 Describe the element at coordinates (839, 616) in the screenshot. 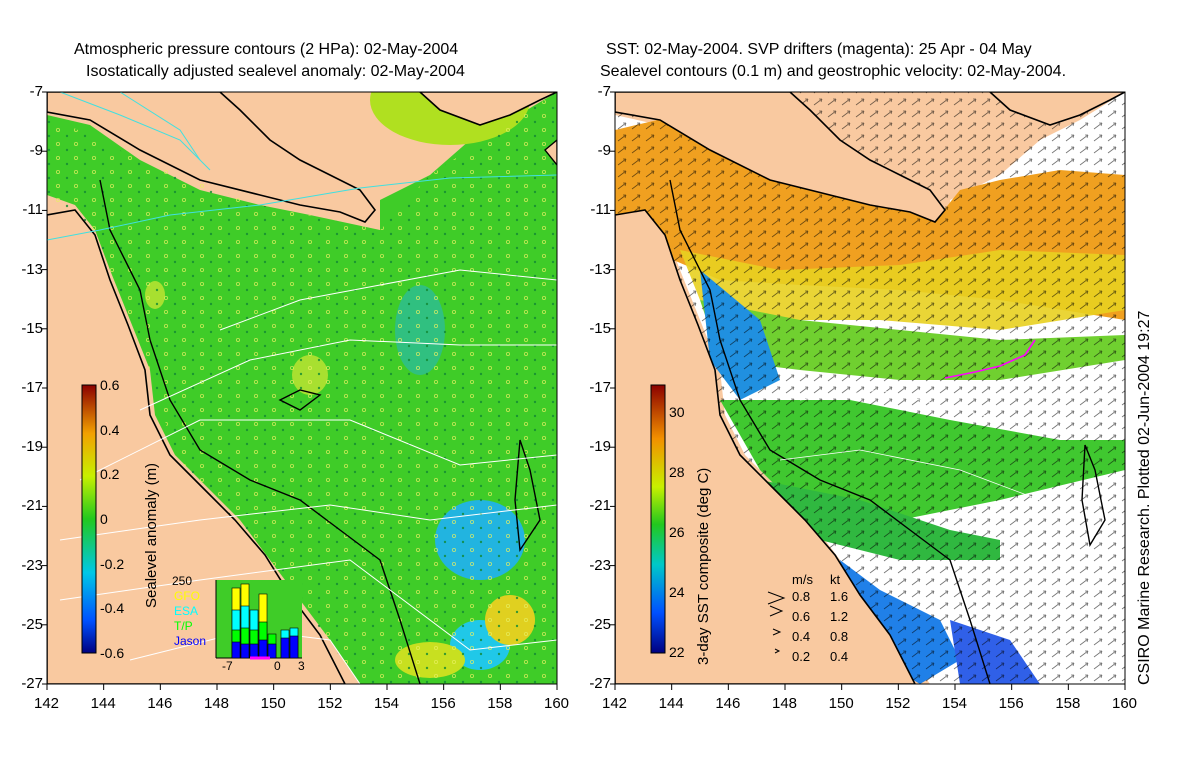

I see `speed-legend-kt: 1.2` at that location.